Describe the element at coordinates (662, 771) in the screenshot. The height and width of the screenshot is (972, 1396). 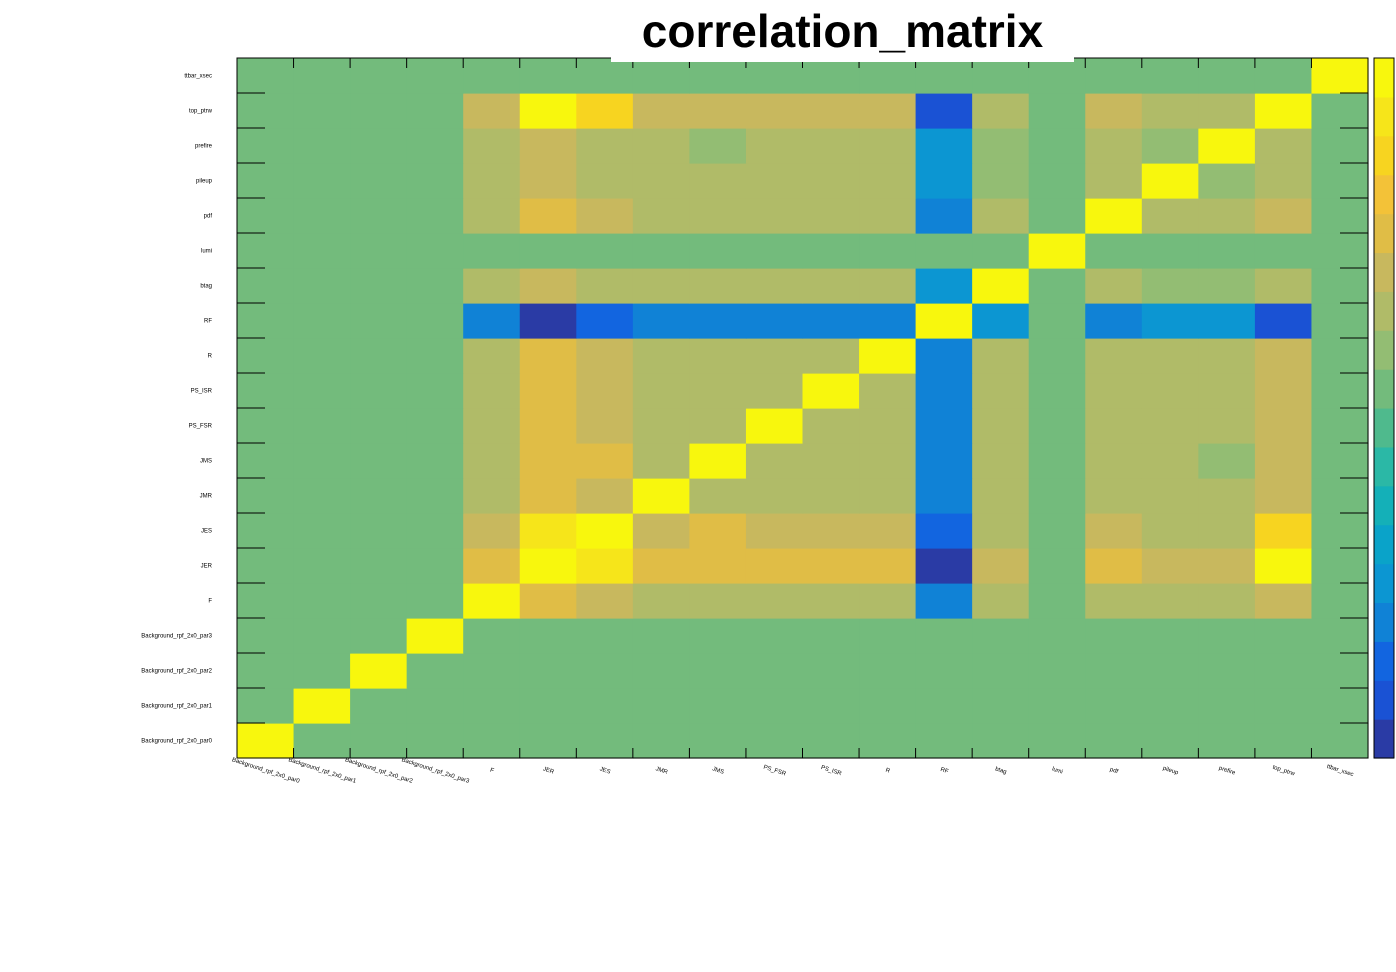
I see `x-tick-label: JMR` at that location.